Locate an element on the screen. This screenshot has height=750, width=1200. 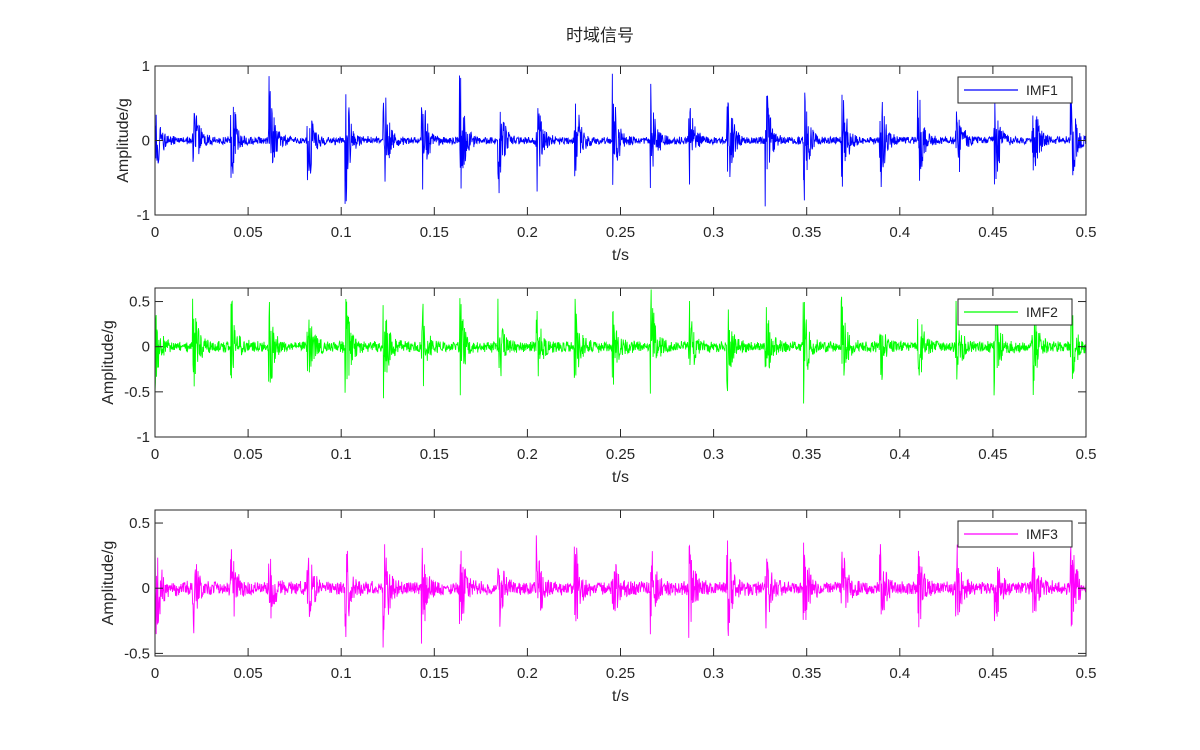
series-line-imf1 is located at coordinates (620, 140).